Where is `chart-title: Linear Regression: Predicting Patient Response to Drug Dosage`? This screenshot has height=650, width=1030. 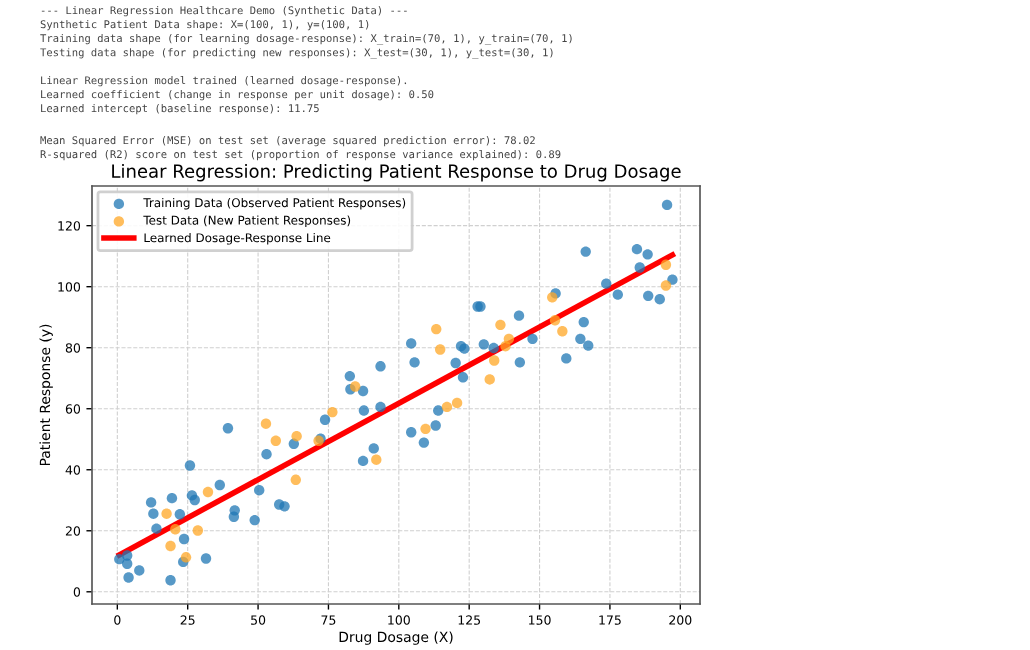
chart-title: Linear Regression: Predicting Patient Response to Drug Dosage is located at coordinates (396, 172).